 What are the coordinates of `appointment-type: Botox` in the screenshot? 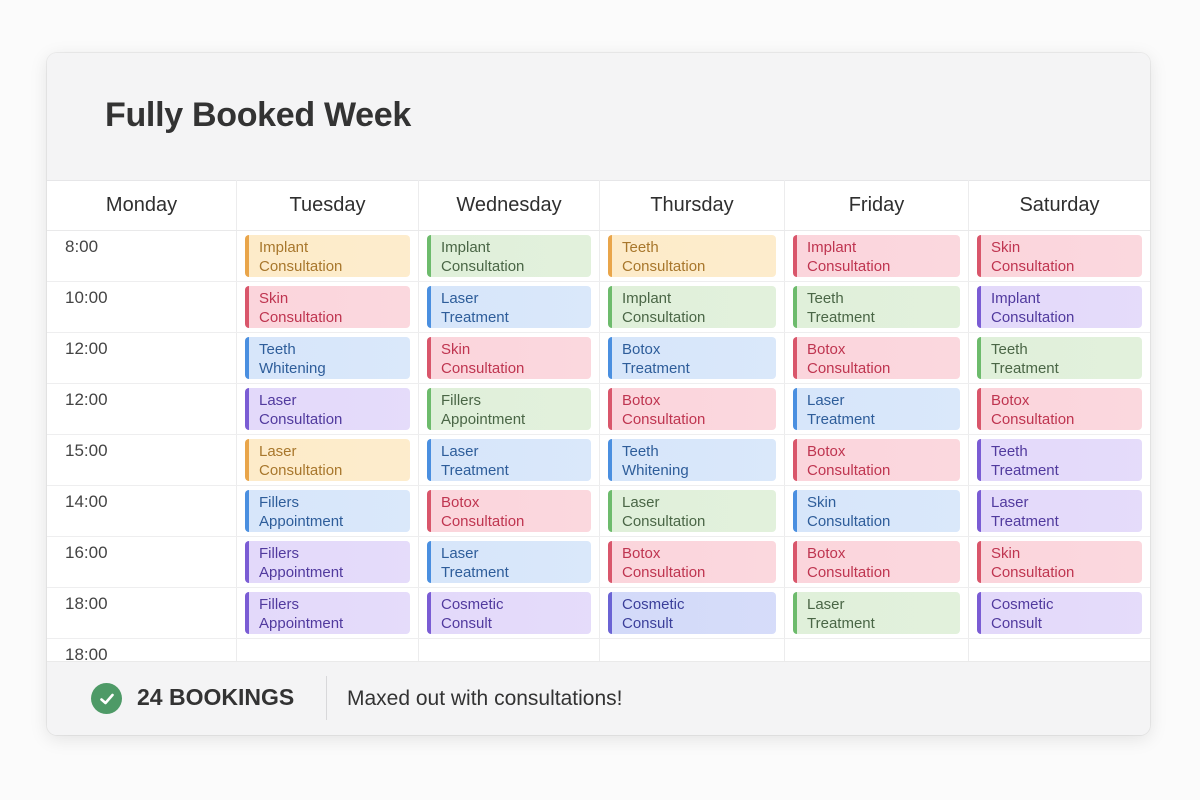 It's located at (826, 451).